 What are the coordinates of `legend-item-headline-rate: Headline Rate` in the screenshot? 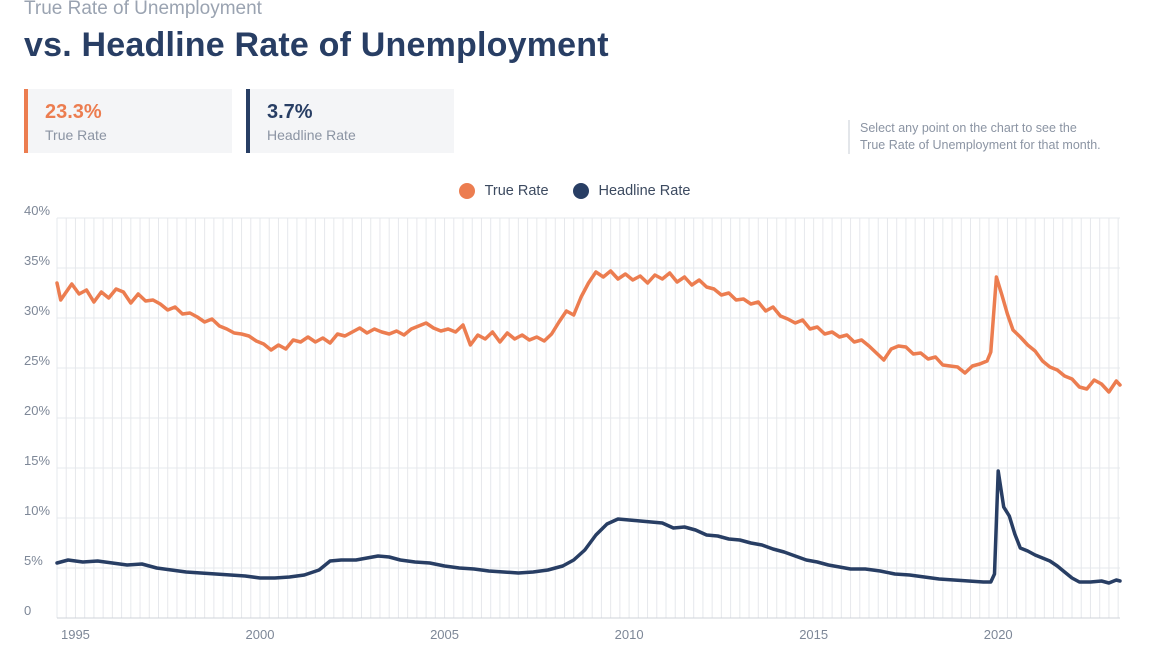 It's located at (631, 191).